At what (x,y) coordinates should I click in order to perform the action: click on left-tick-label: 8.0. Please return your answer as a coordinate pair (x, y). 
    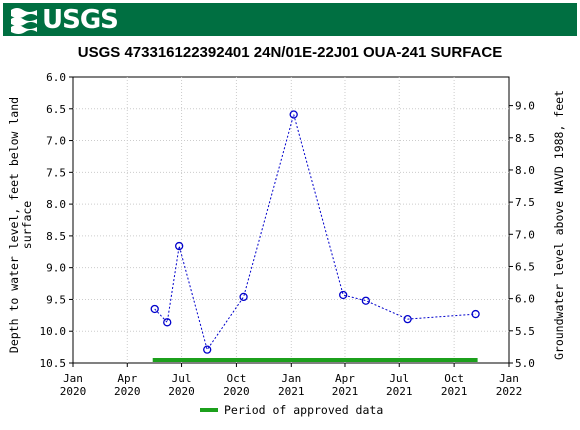
    Looking at the image, I should click on (56, 204).